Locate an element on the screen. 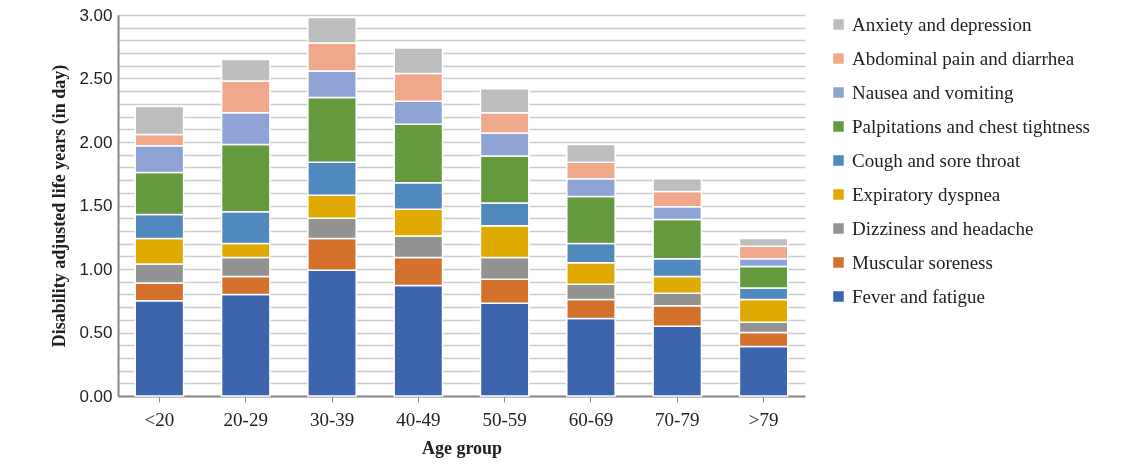  x-tick-label: 40-49 is located at coordinates (418, 419).